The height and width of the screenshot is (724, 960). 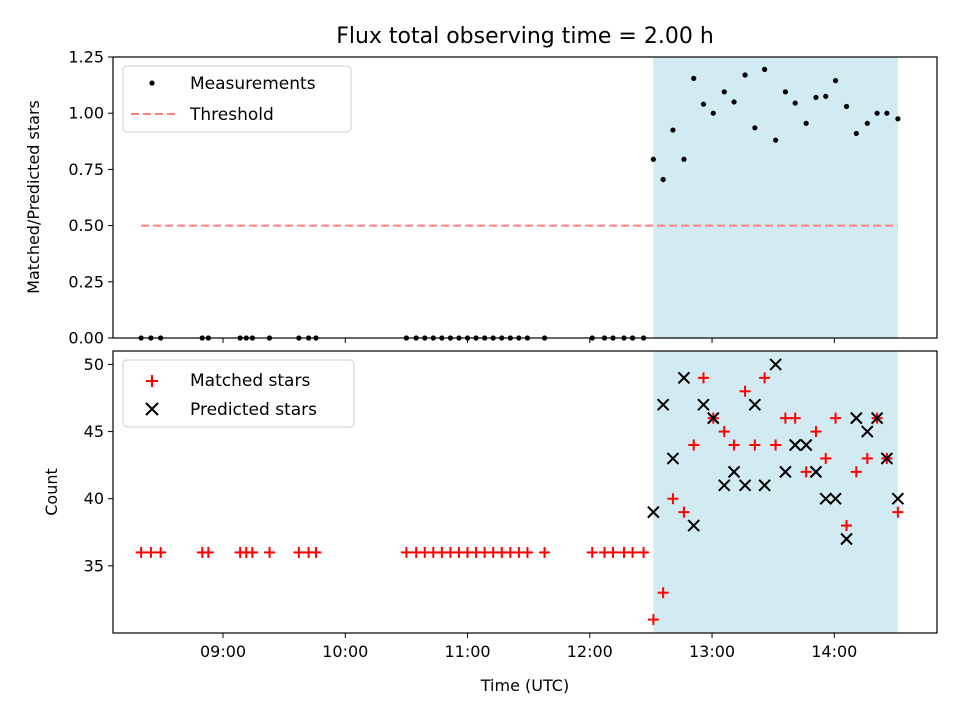 I want to click on bottom-legend: Matched stars Predicted stars, so click(x=238, y=393).